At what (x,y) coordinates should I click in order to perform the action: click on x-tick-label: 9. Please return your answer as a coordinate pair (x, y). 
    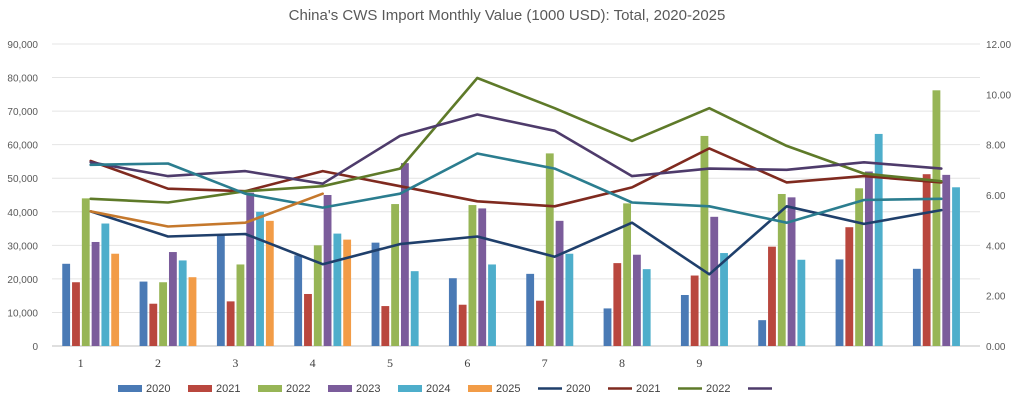
    Looking at the image, I should click on (699, 363).